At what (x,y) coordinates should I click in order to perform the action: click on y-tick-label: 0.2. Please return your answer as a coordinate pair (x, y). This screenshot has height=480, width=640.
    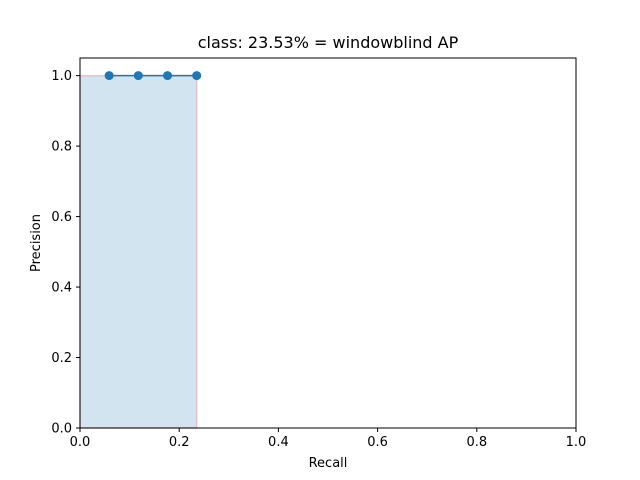
    Looking at the image, I should click on (61, 358).